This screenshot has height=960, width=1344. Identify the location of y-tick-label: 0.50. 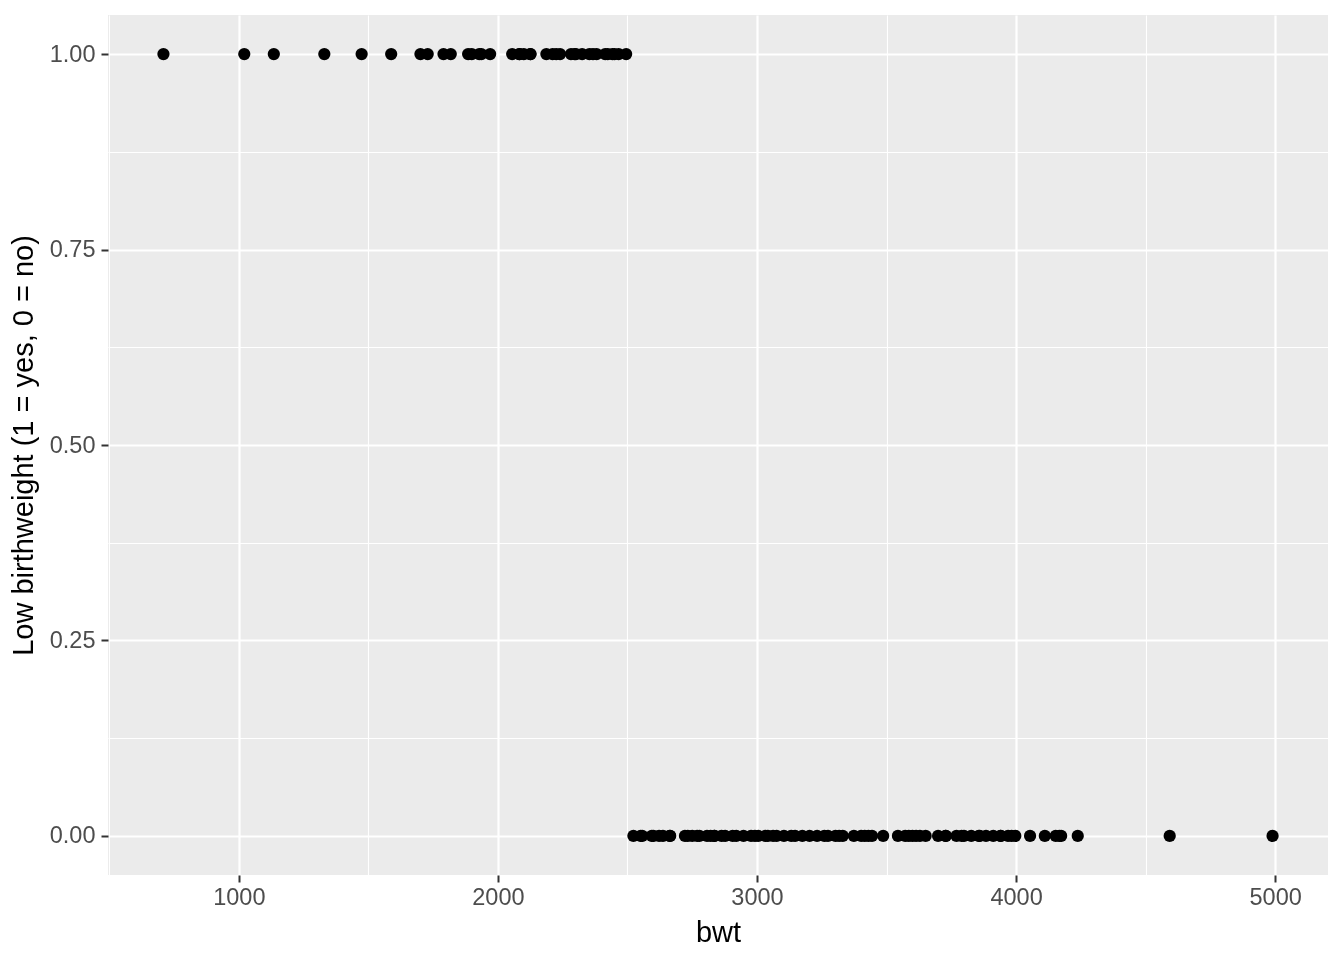
(72, 444).